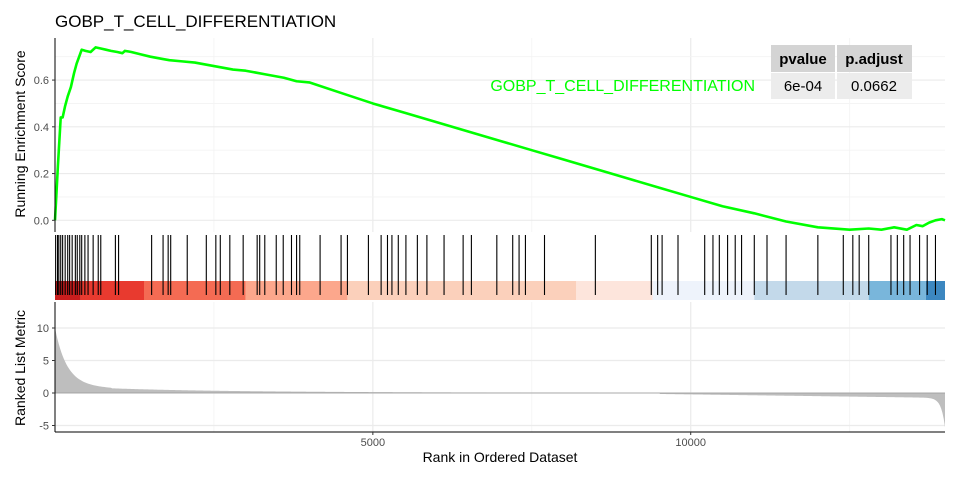  What do you see at coordinates (46, 362) in the screenshot?
I see `y-tick-label: 5` at bounding box center [46, 362].